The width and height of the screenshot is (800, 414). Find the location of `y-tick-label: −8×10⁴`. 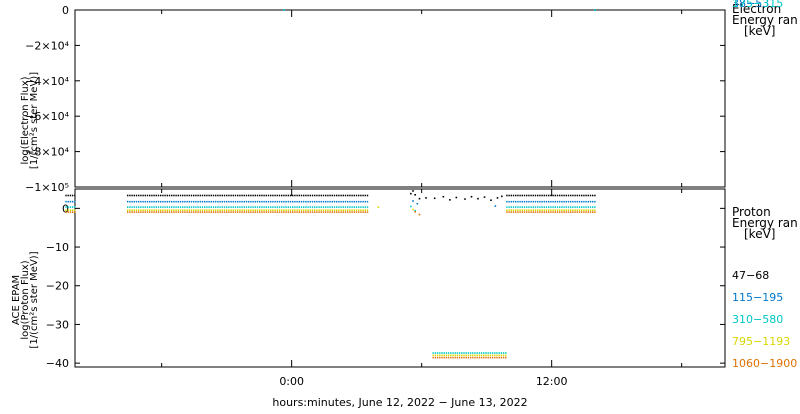

y-tick-label: −8×10⁴ is located at coordinates (47, 152).